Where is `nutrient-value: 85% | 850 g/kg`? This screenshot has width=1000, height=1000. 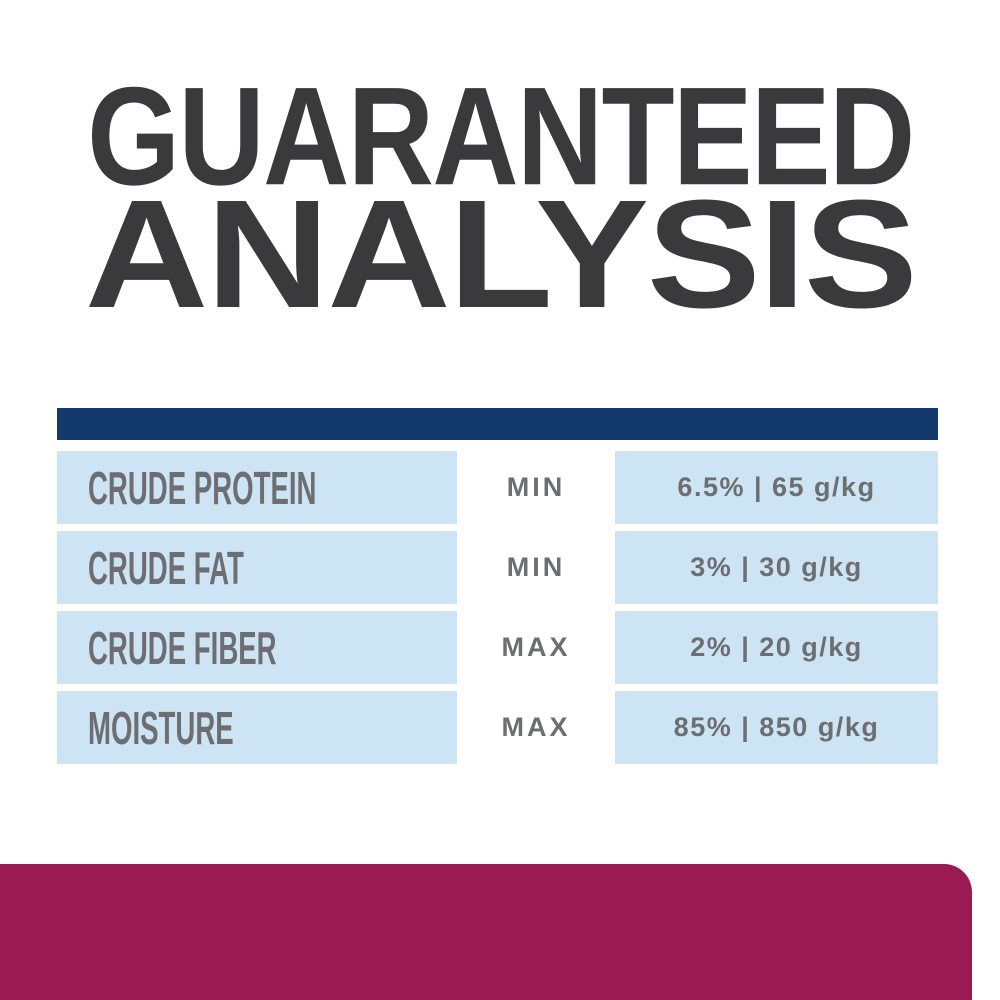
nutrient-value: 85% | 850 g/kg is located at coordinates (776, 727).